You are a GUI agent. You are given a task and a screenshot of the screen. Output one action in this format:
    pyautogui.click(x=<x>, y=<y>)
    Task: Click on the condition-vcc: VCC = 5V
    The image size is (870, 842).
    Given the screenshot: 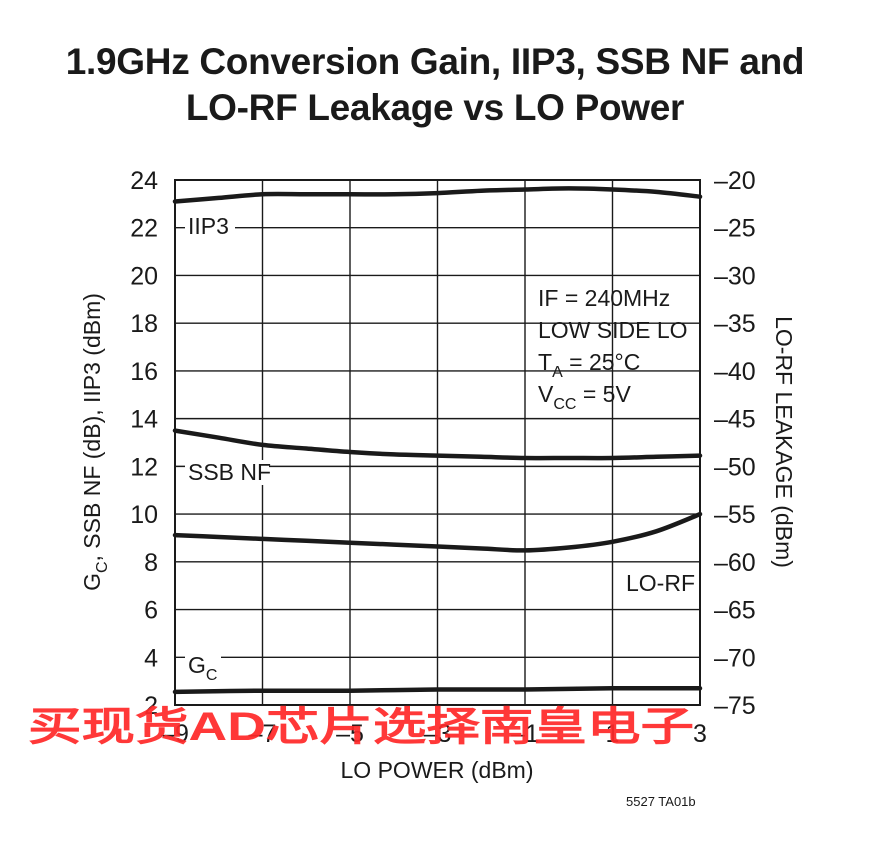 What is the action you would take?
    pyautogui.click(x=584, y=397)
    